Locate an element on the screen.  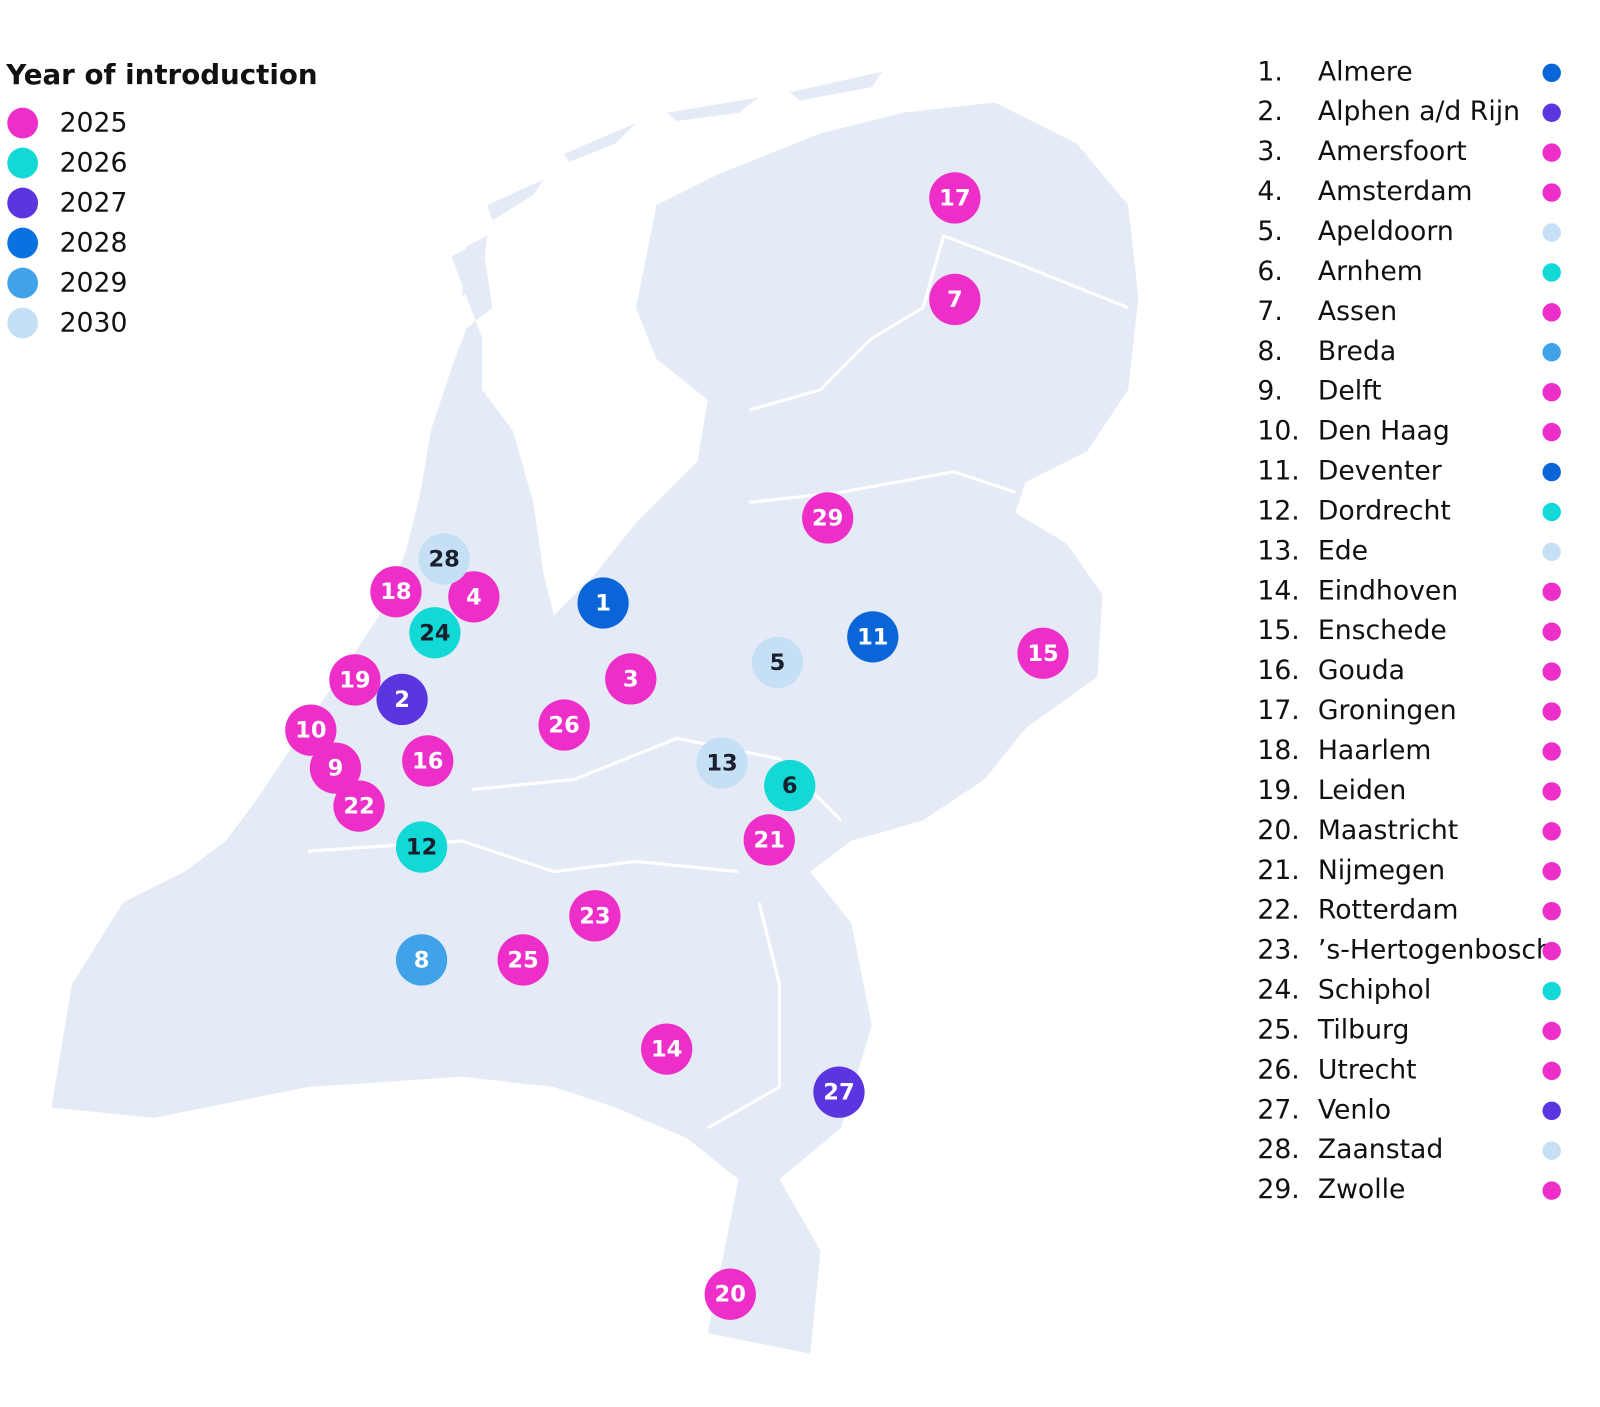
city-index: 18. is located at coordinates (1278, 750).